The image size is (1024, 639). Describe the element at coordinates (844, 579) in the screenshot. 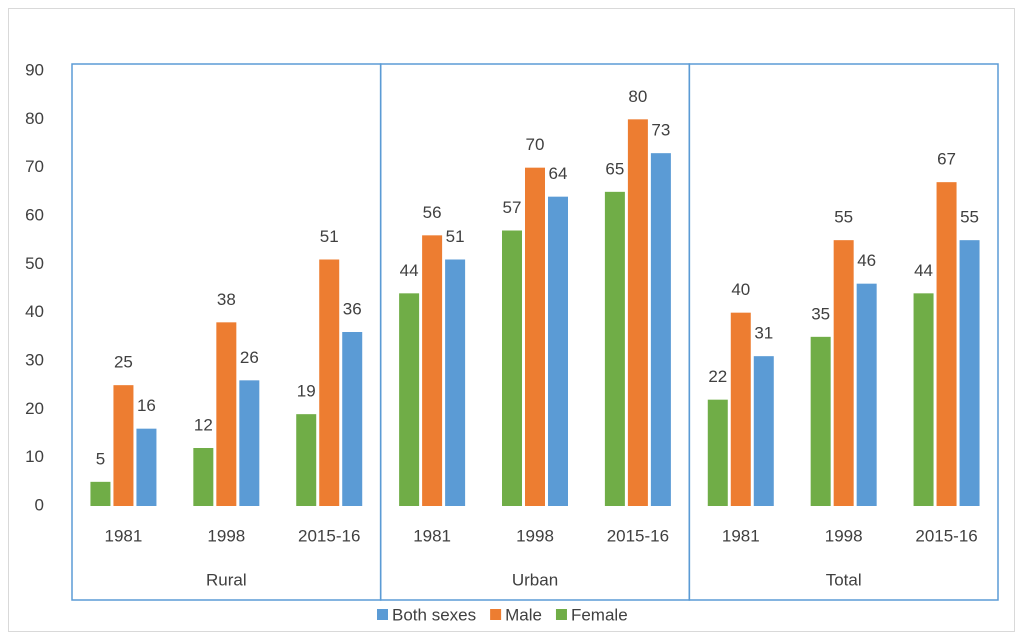

I see `group-label: Total` at that location.